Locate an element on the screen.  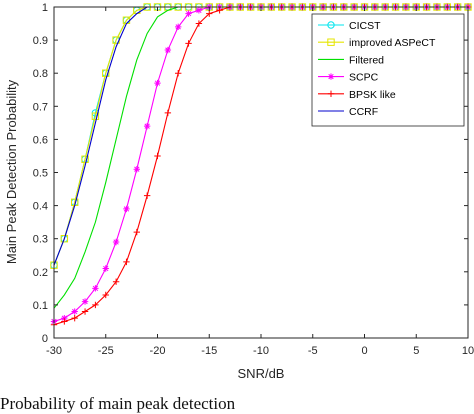
legend-box is located at coordinates (388, 70).